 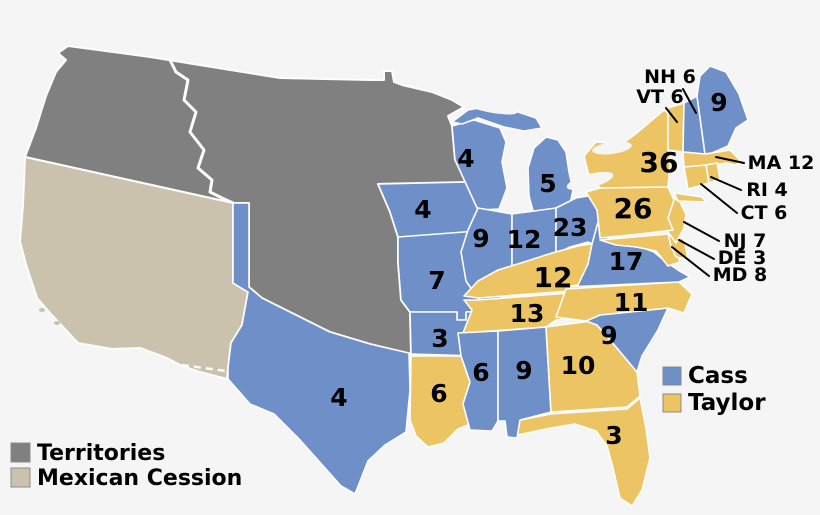 What do you see at coordinates (660, 97) in the screenshot?
I see `callout-vermont: VT 6` at bounding box center [660, 97].